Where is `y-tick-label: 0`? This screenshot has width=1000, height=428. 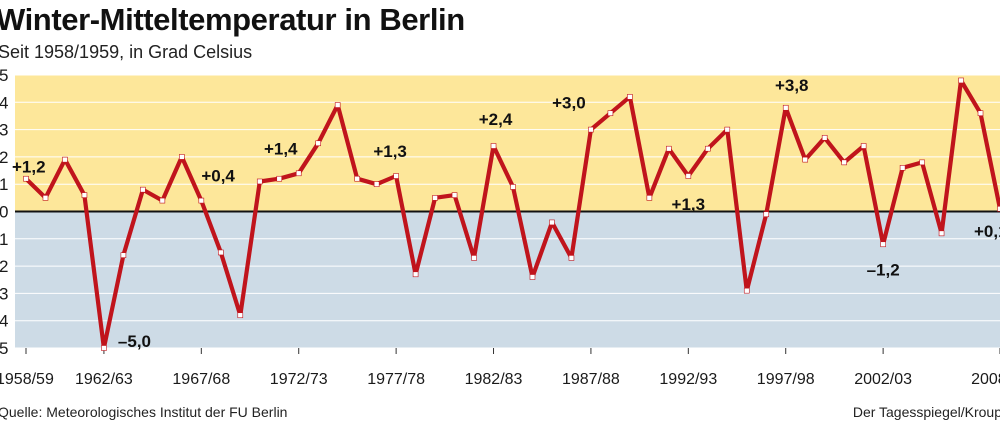 y-tick-label: 0 is located at coordinates (4, 212).